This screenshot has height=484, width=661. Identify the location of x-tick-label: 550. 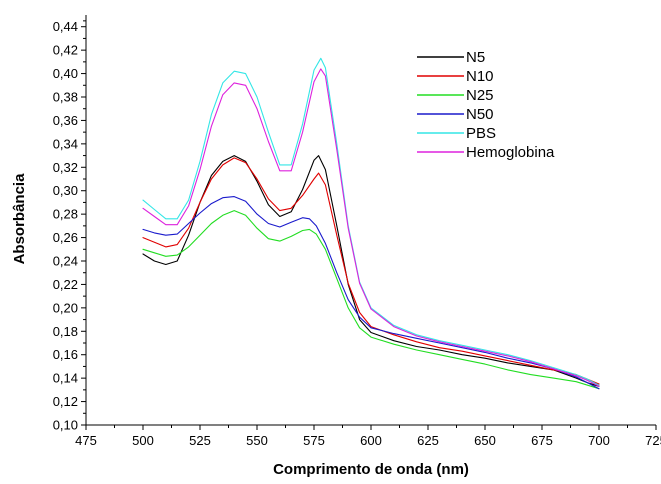
(257, 440).